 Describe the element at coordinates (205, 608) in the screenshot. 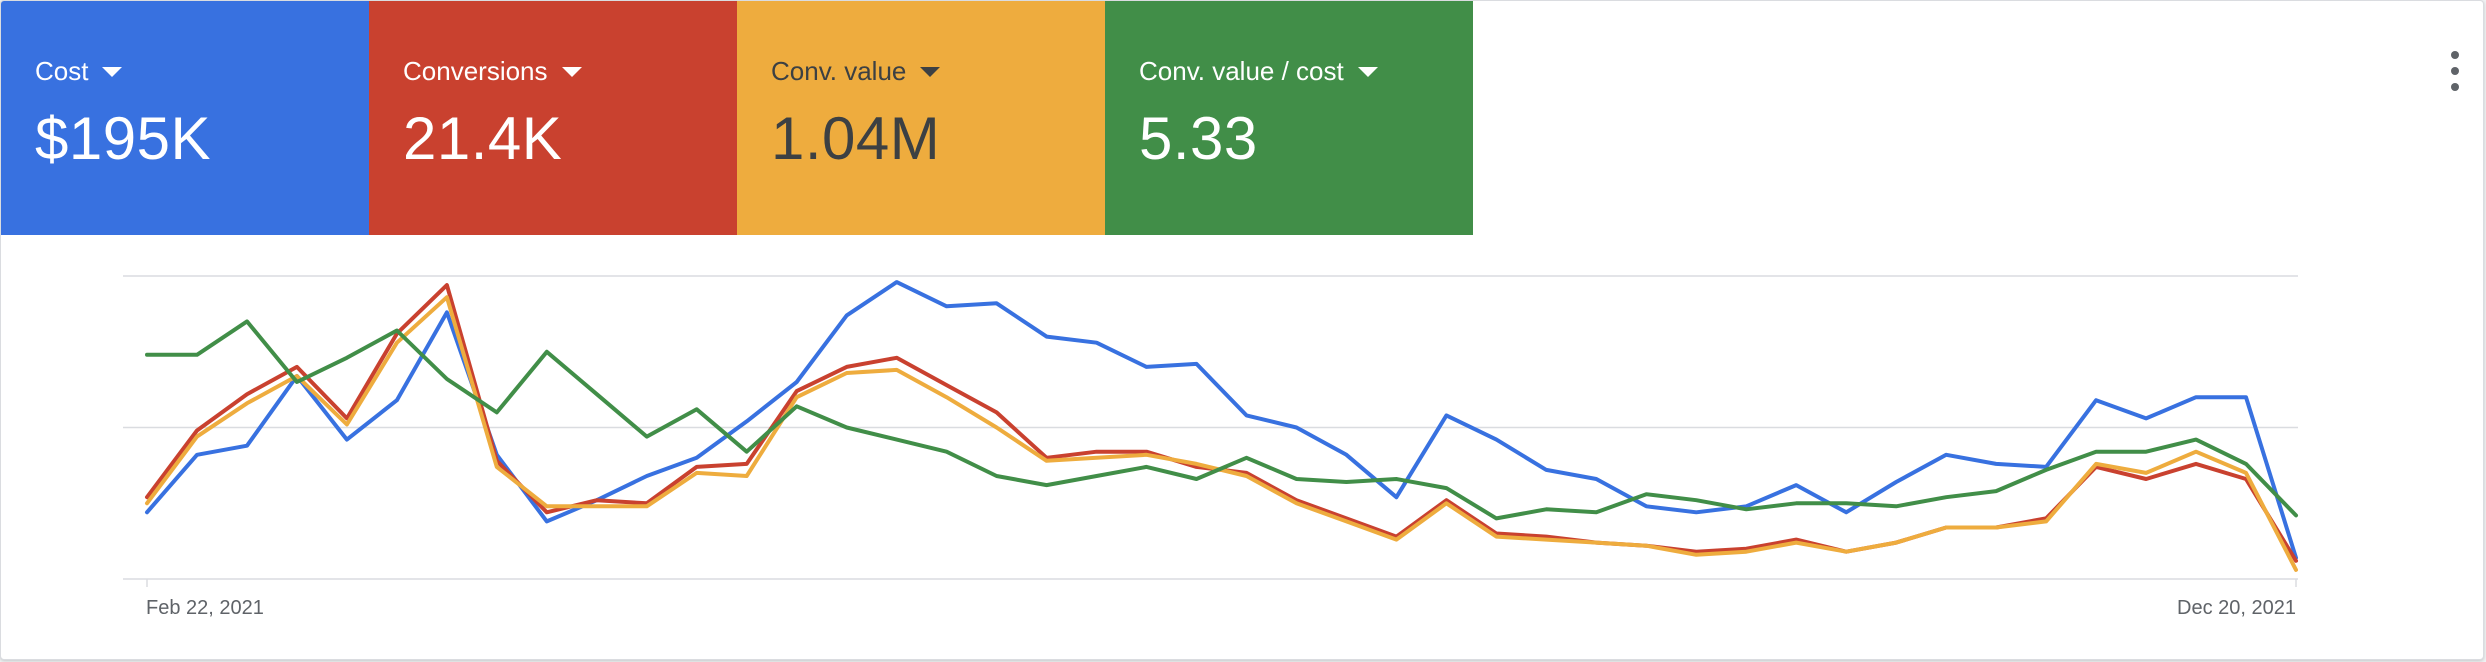

I see `x-axis-start-label: Feb 22, 2021` at that location.